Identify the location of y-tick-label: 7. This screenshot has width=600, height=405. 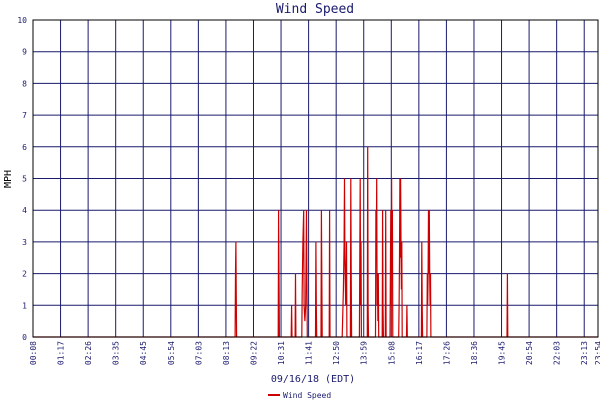
(24, 115).